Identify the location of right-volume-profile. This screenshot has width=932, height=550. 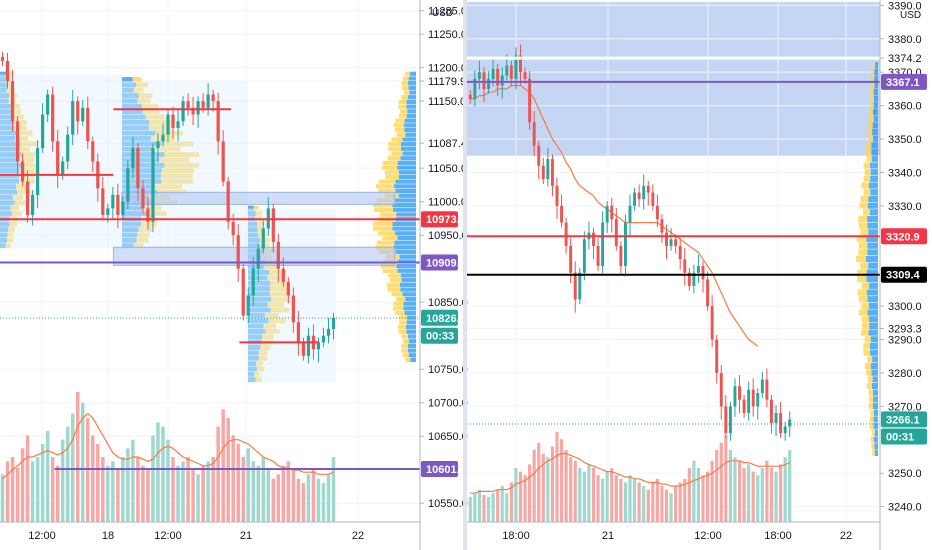
(867, 259).